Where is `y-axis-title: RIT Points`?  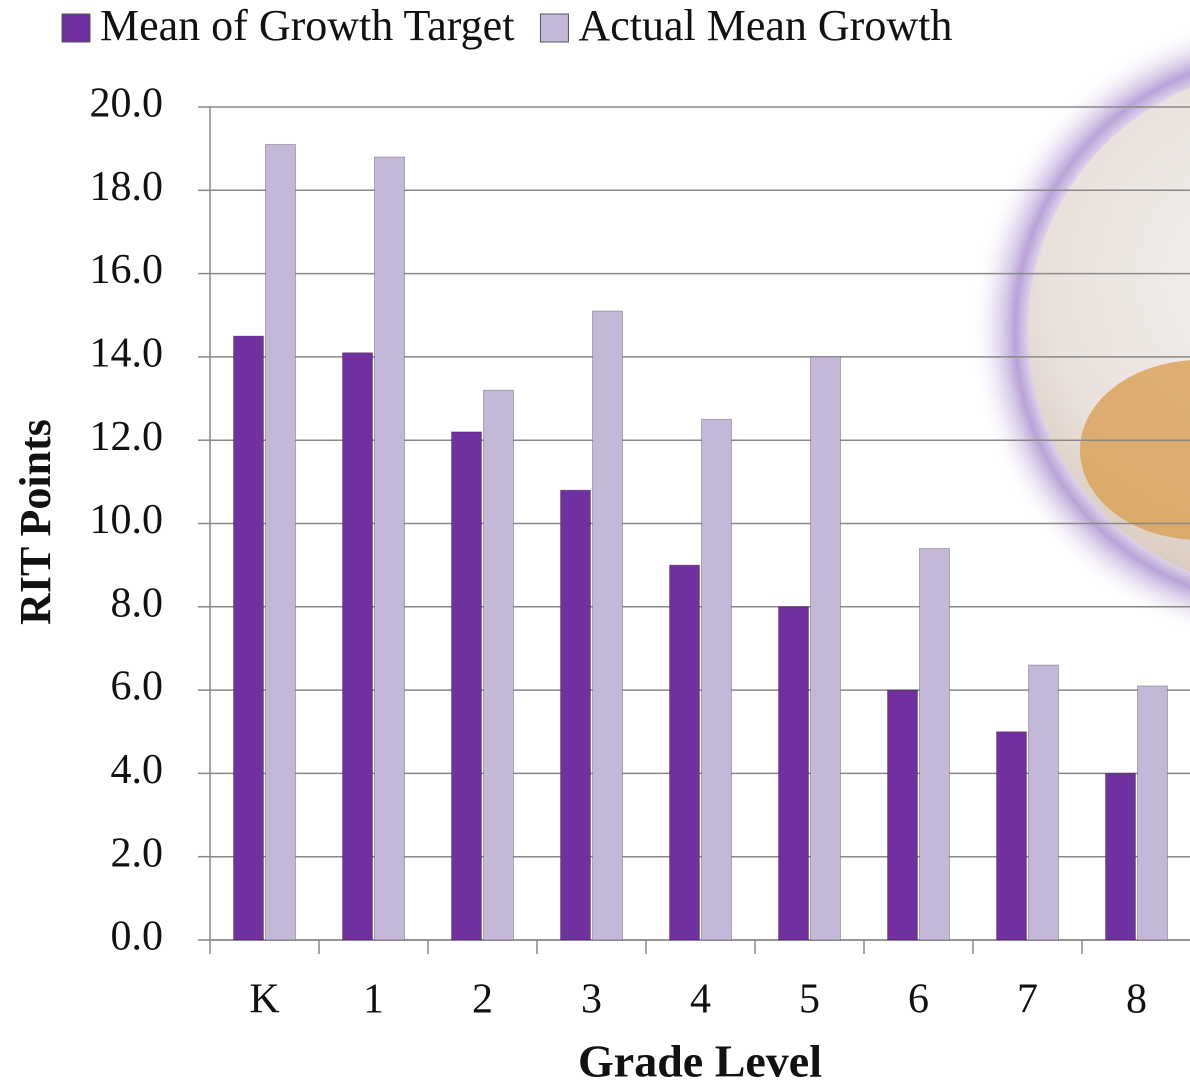 y-axis-title: RIT Points is located at coordinates (35, 522).